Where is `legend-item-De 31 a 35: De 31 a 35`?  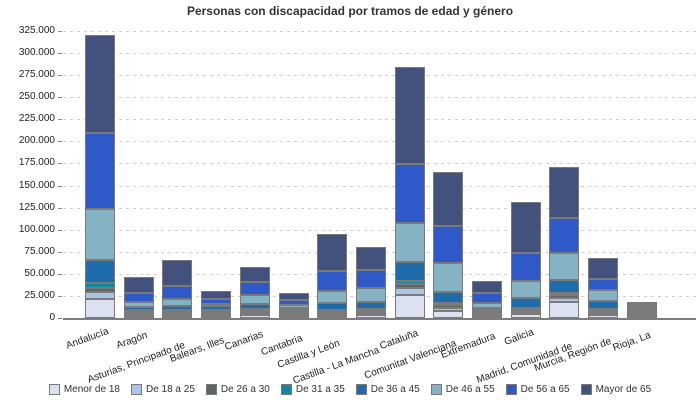 legend-item-De 31 a 35: De 31 a 35 is located at coordinates (312, 389).